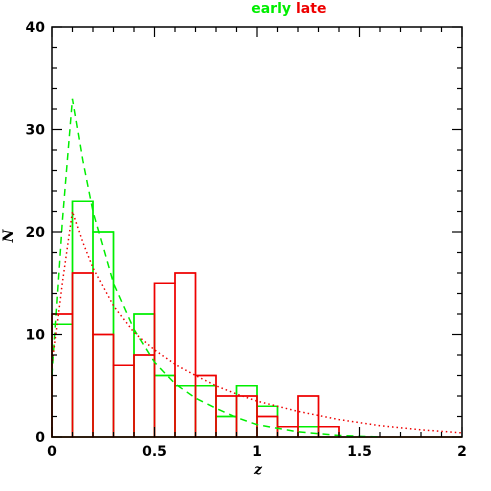 This screenshot has height=491, width=491. What do you see at coordinates (311, 9) in the screenshot?
I see `legend-late-label: late` at bounding box center [311, 9].